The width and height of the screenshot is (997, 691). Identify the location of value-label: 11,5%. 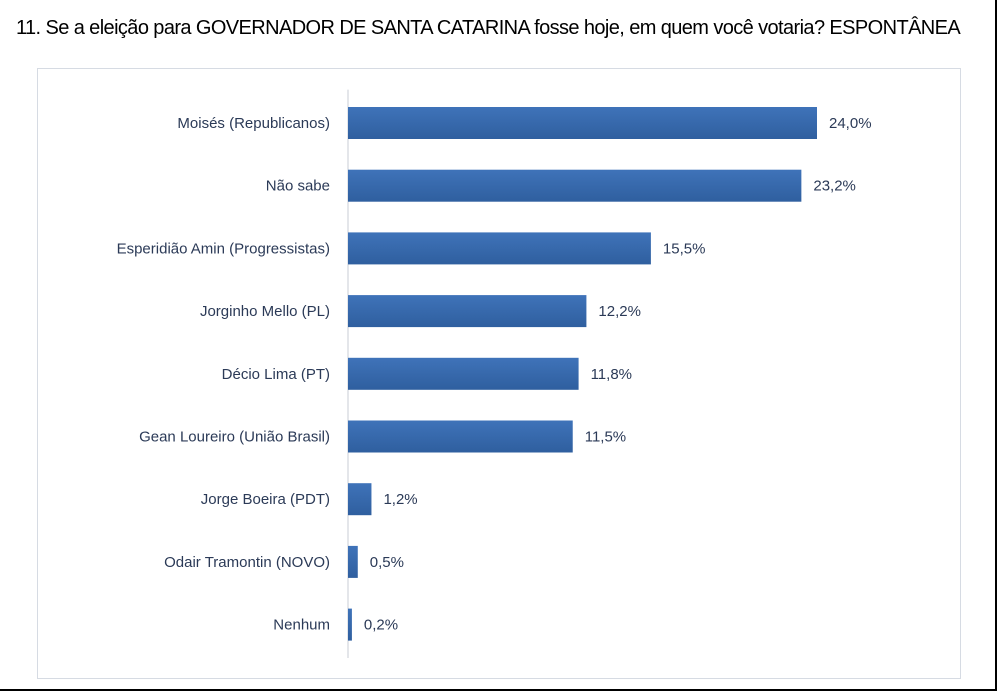
(605, 437).